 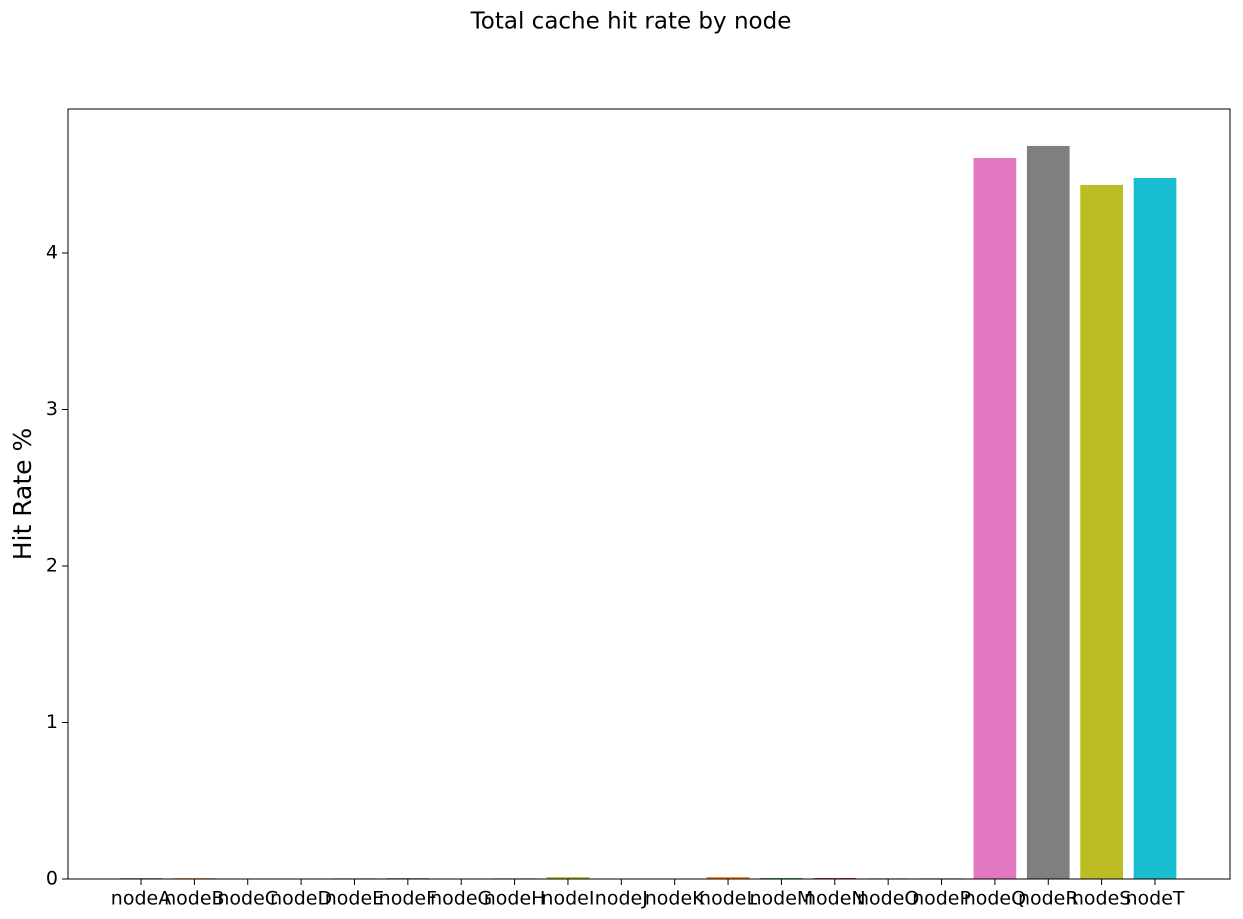 What do you see at coordinates (194, 899) in the screenshot?
I see `x-tick-label: nodeB` at bounding box center [194, 899].